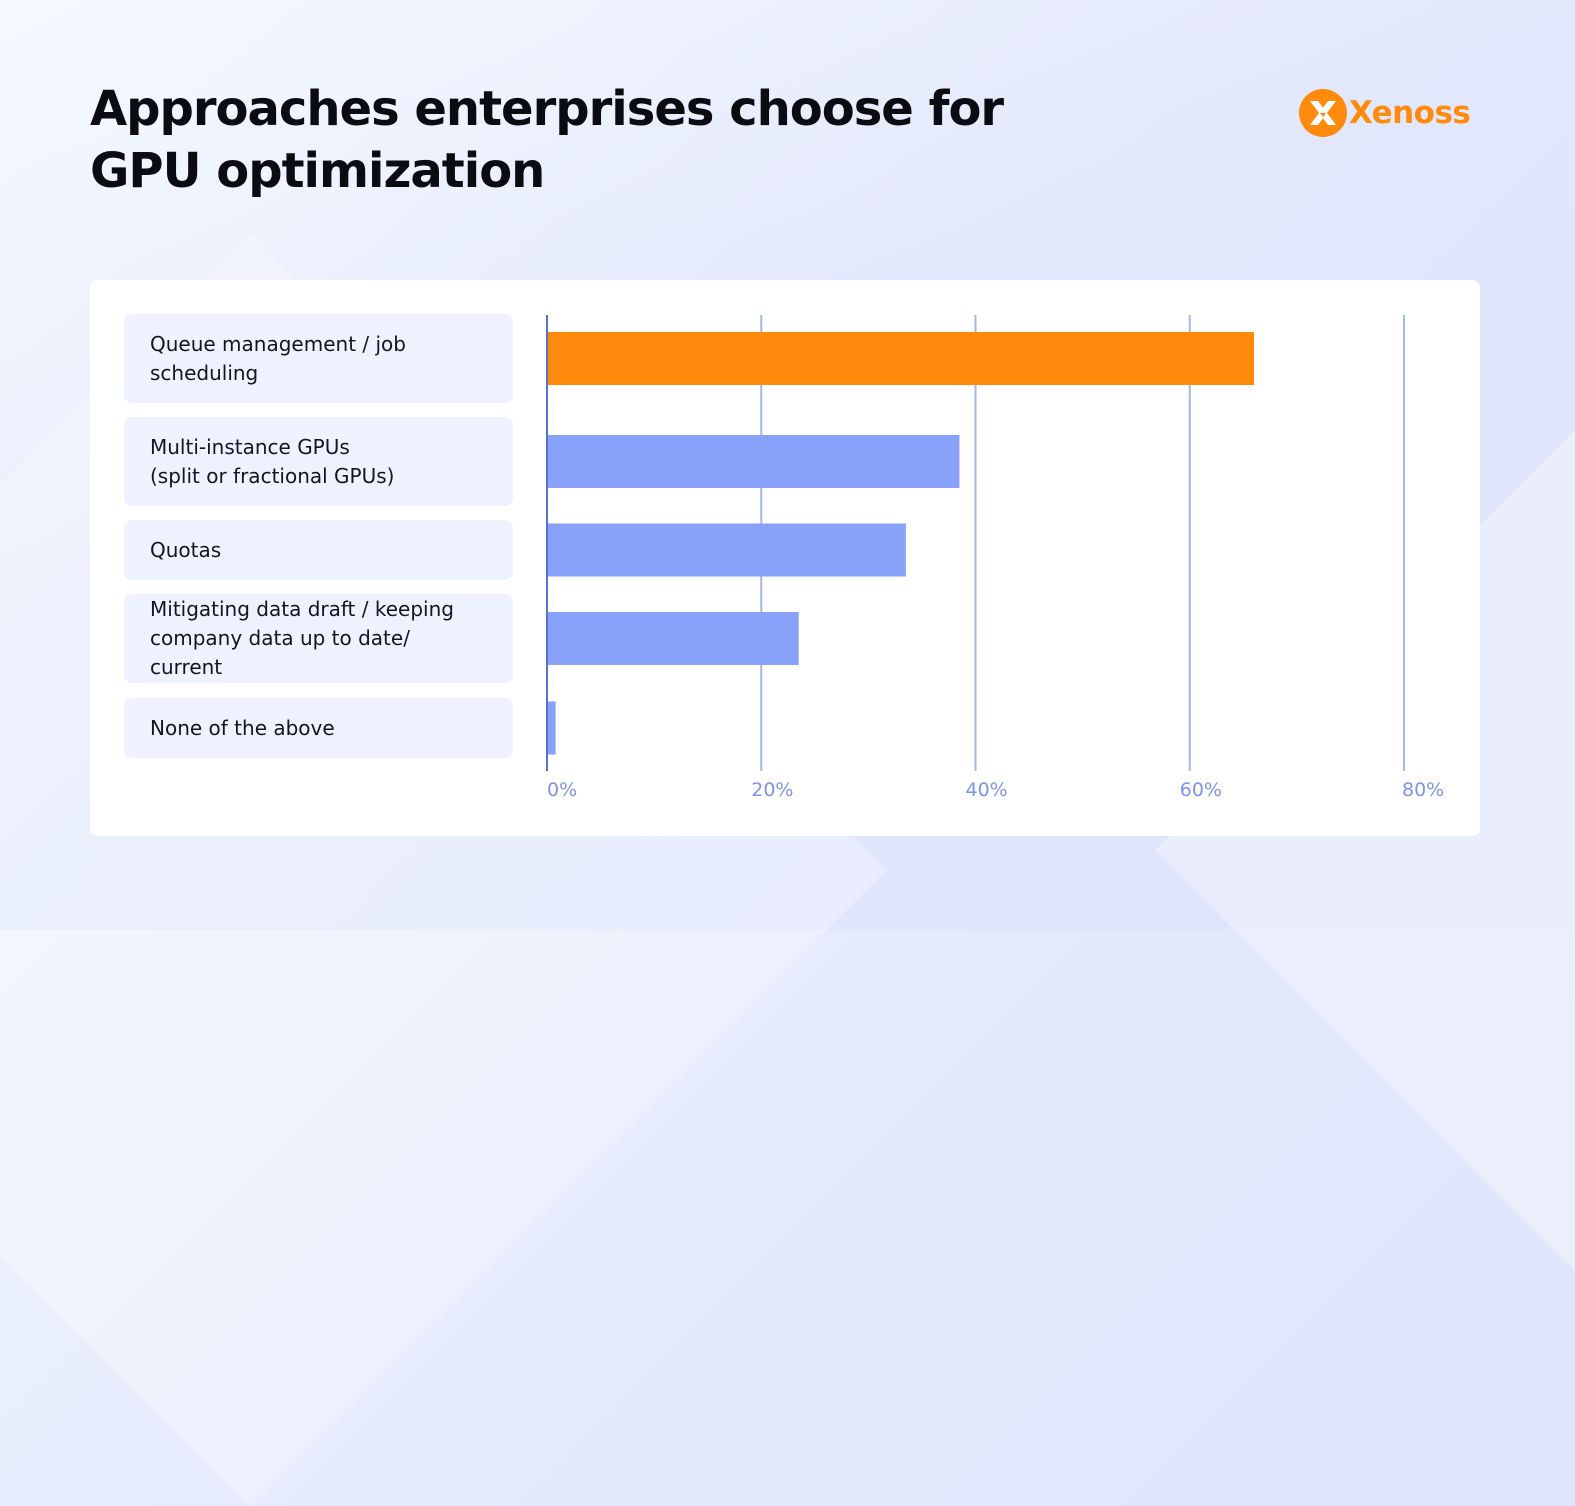 This screenshot has width=1575, height=1506. I want to click on tick-label: 80%, so click(1423, 790).